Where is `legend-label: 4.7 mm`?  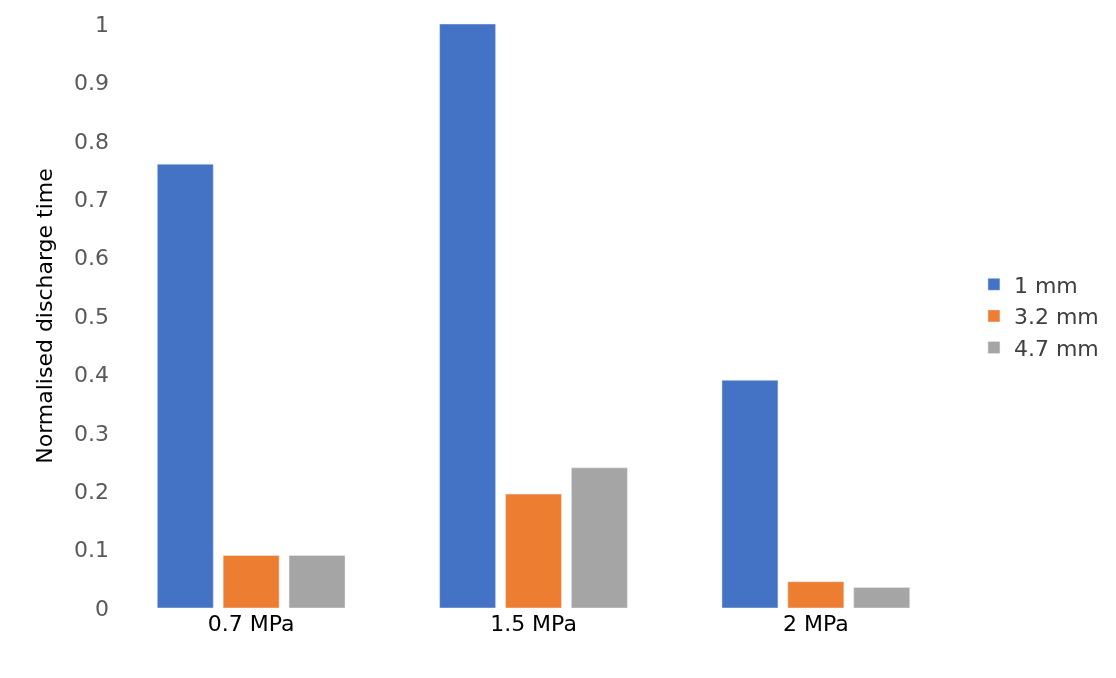
legend-label: 4.7 mm is located at coordinates (1056, 349).